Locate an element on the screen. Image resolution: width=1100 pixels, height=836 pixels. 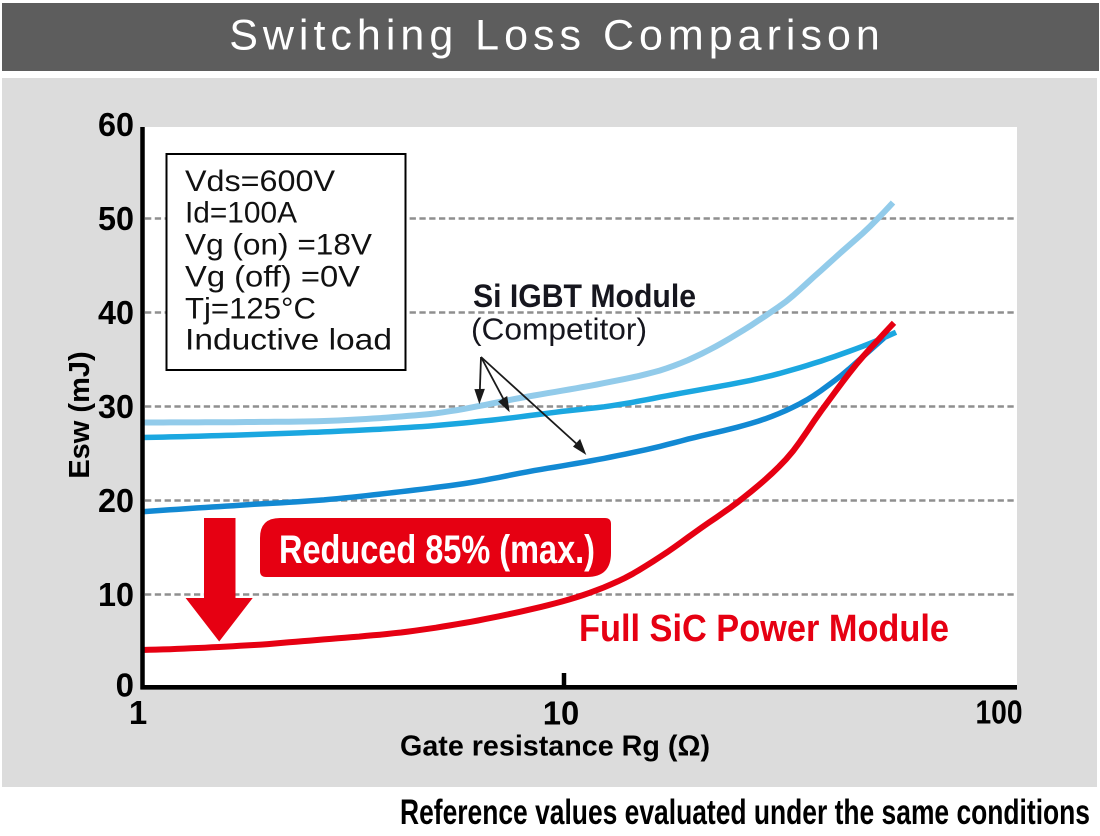
svg-text: (Competitor) is located at coordinates (559, 329).